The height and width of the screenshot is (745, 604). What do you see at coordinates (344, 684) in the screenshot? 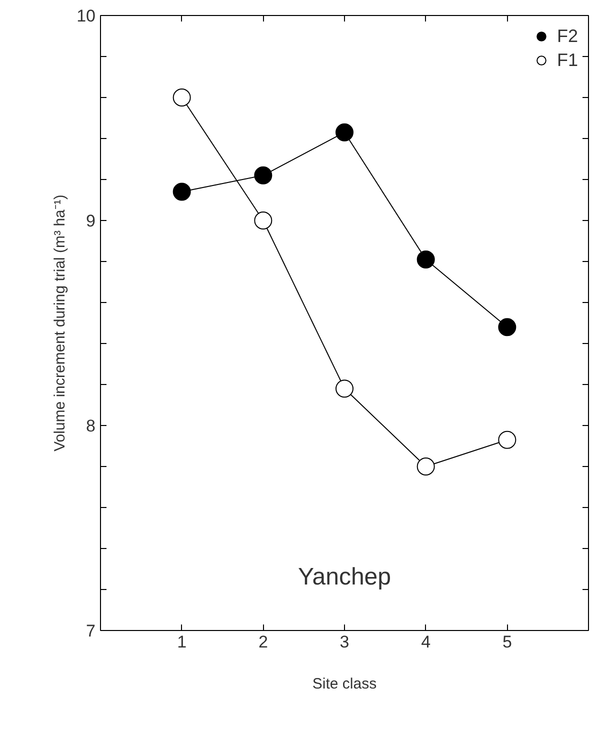
I see `x-axis-title: Site class` at bounding box center [344, 684].